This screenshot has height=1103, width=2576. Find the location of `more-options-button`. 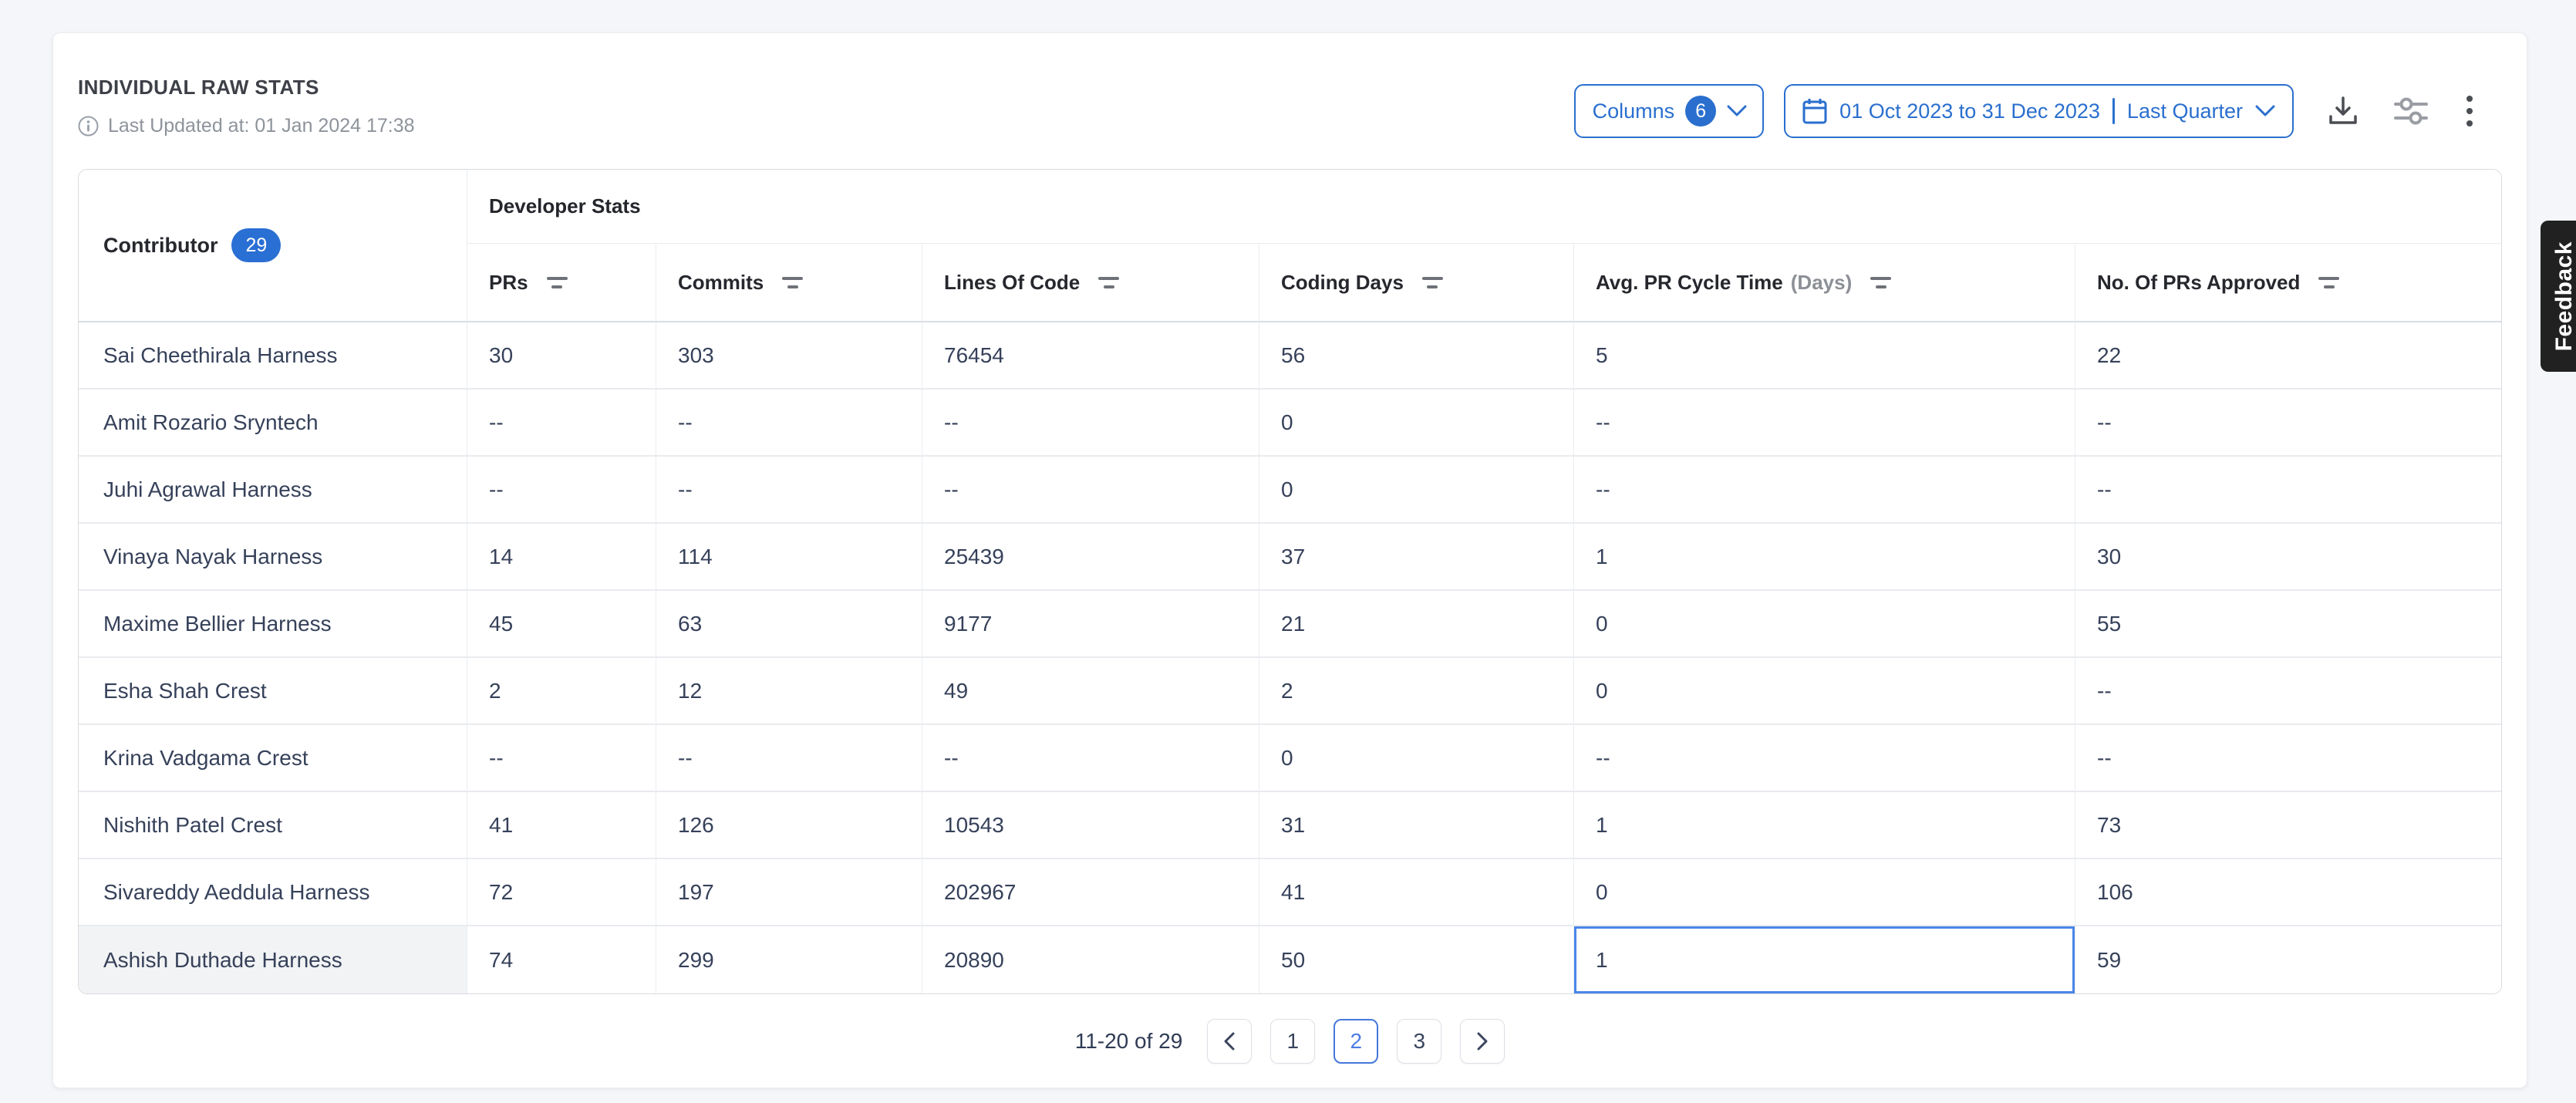

more-options-button is located at coordinates (2469, 111).